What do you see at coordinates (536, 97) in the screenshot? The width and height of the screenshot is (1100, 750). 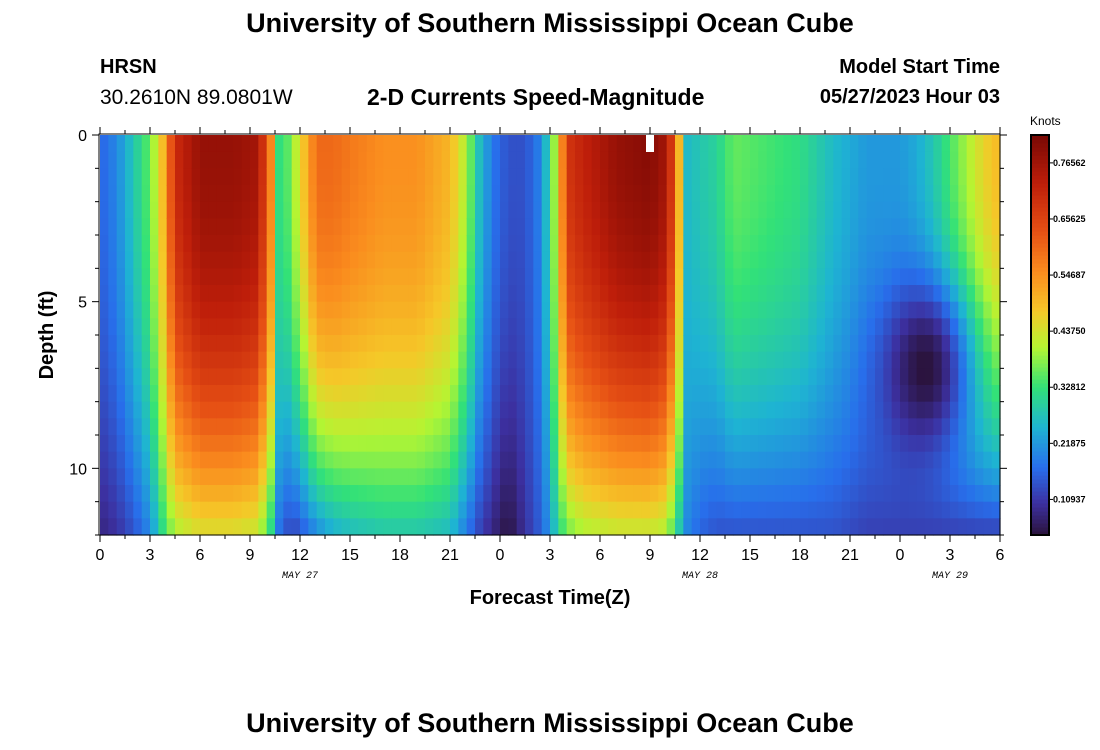 I see `chart-subtitle: 2-D Currents Speed-Magnitude` at bounding box center [536, 97].